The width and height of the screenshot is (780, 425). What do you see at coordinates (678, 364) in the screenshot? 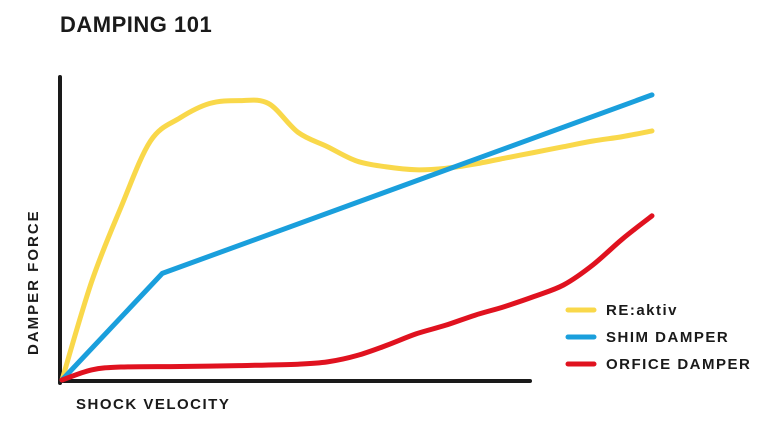
I see `legend-label-orfice-damper: ORFICE DAMPER` at bounding box center [678, 364].